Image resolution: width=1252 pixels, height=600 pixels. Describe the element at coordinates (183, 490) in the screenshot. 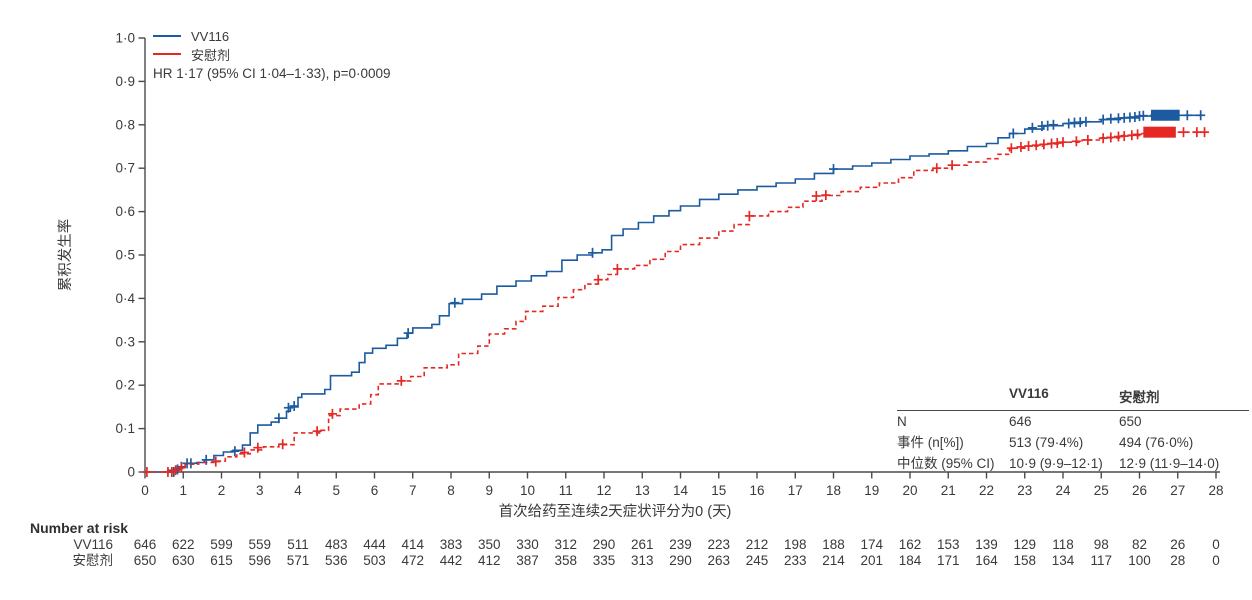

I see `x-tick-label: 1` at that location.